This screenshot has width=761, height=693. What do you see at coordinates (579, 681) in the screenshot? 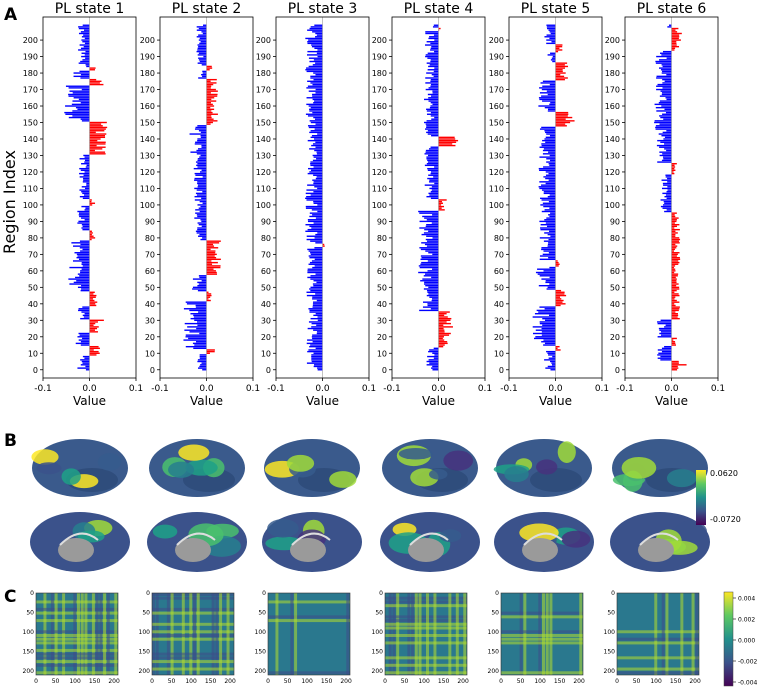
I see `matrix-x-tick: 200` at bounding box center [579, 681].